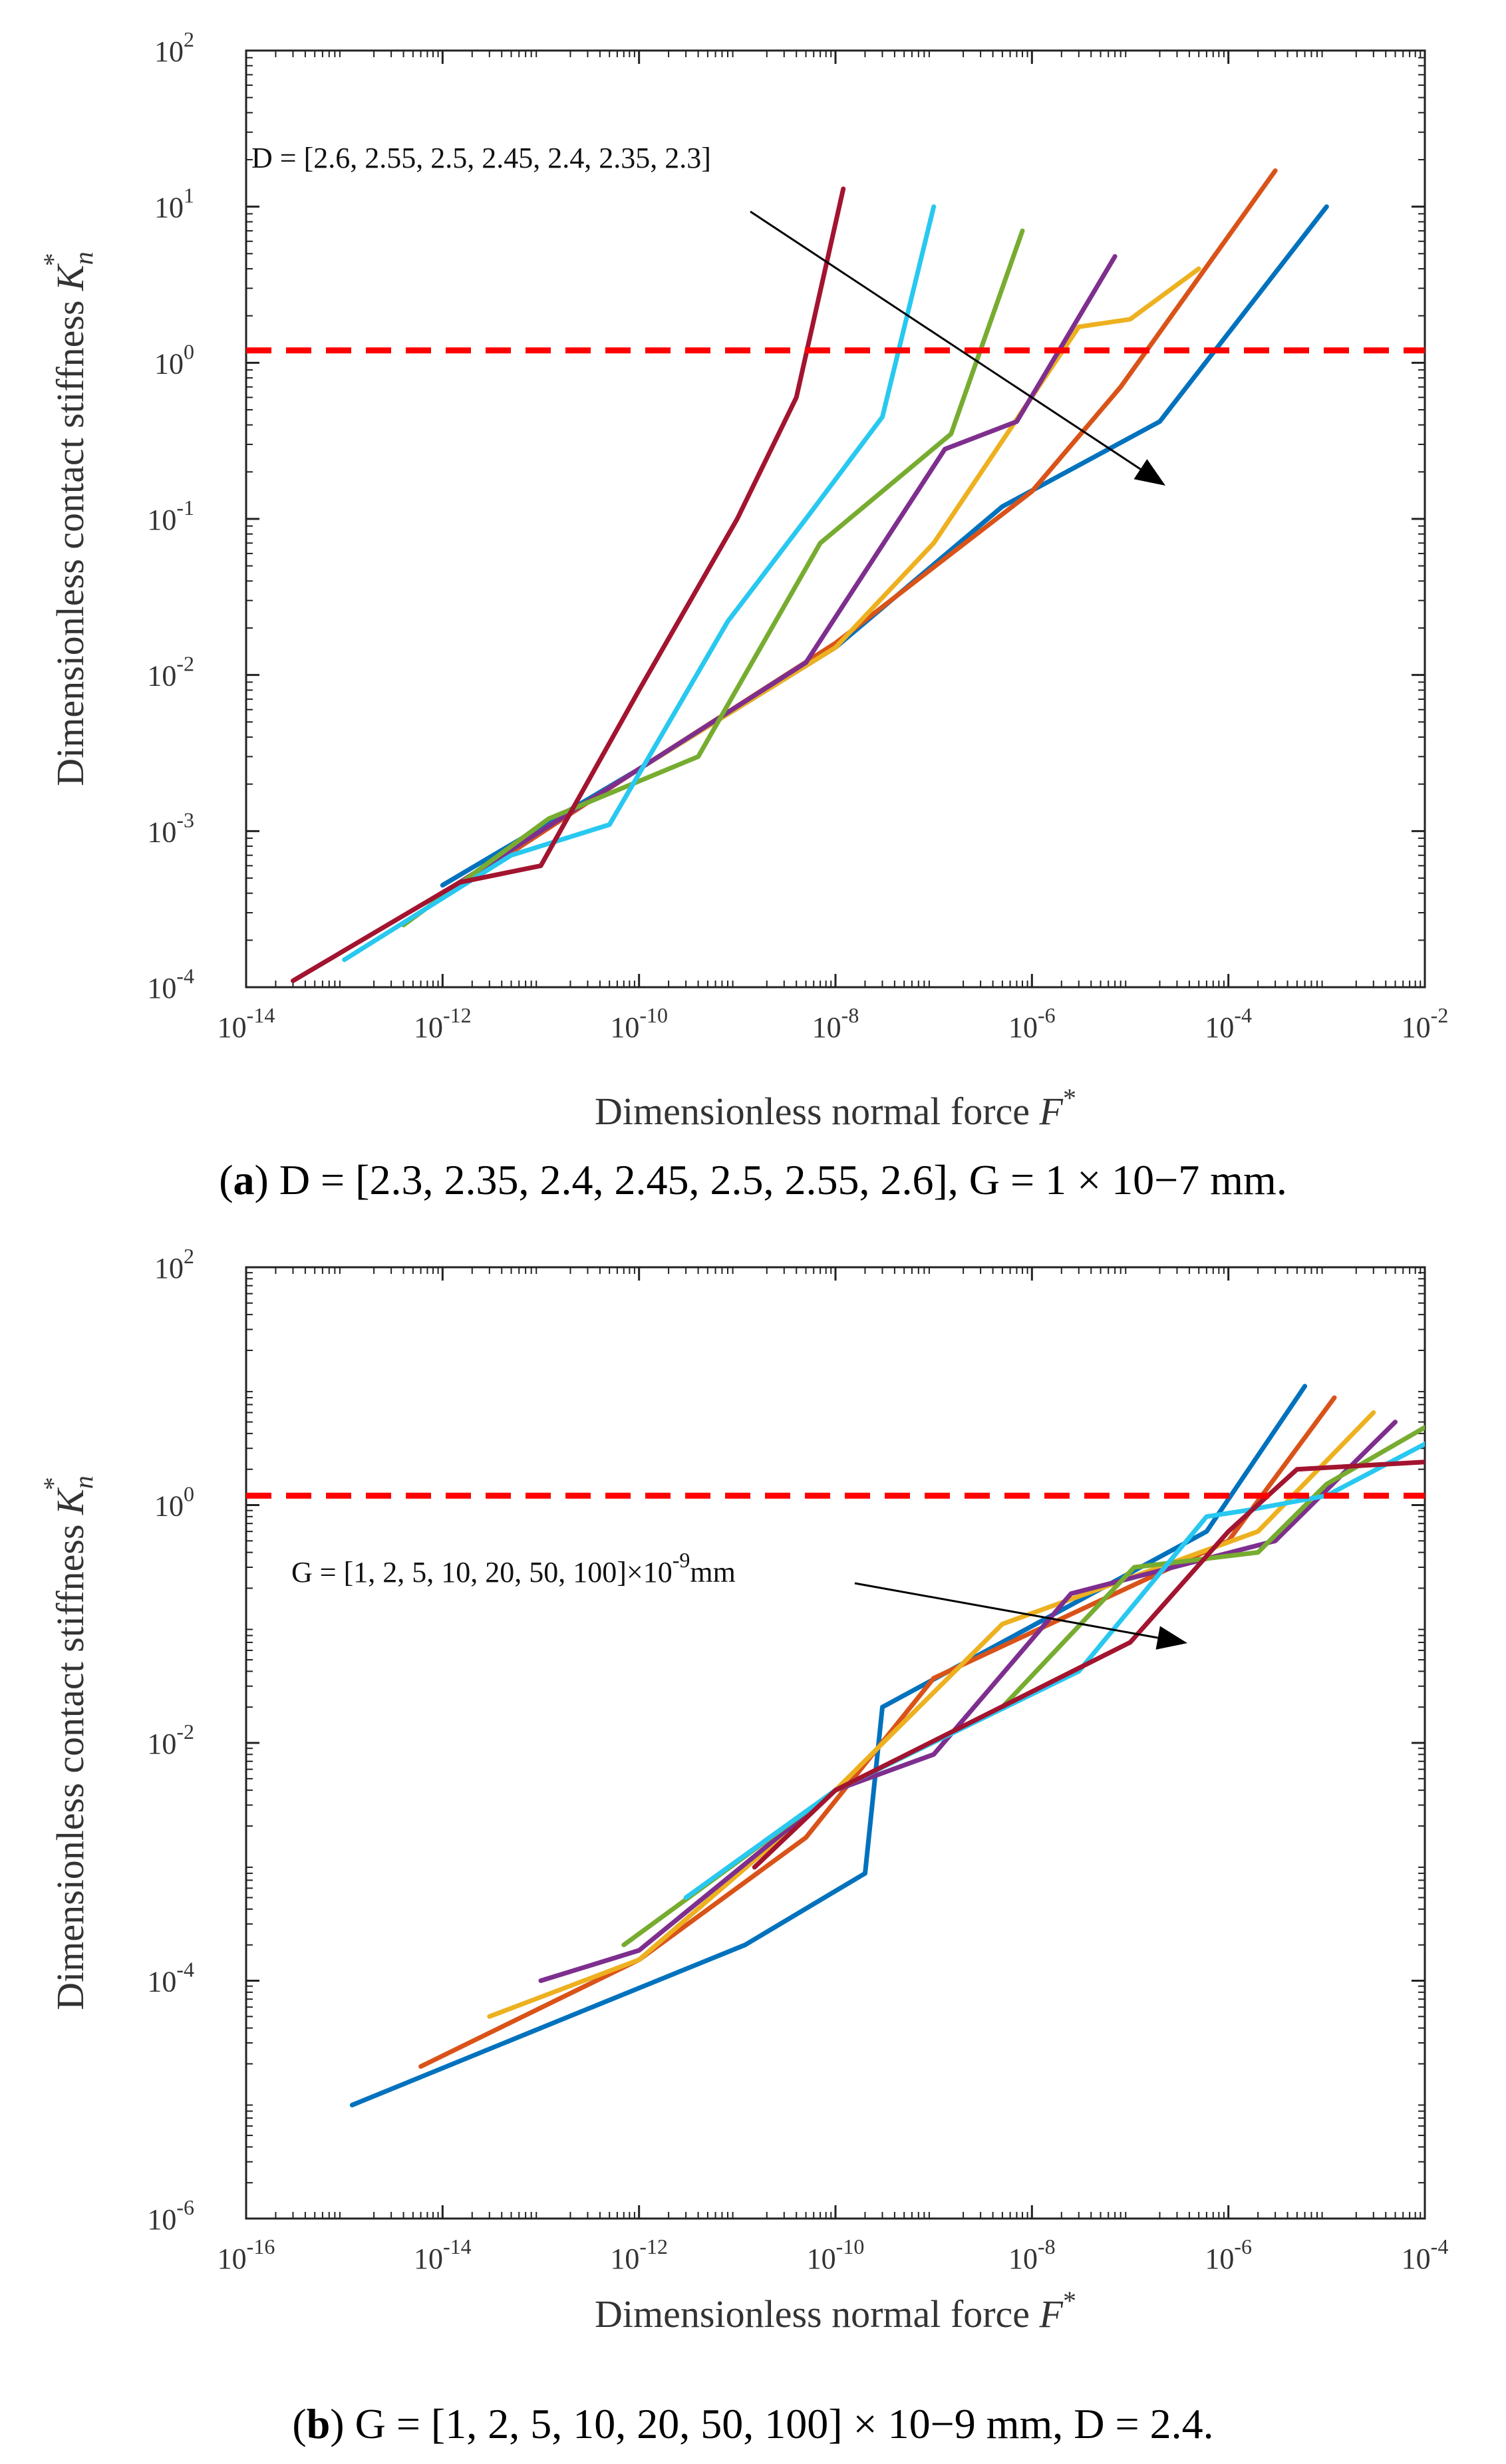 This screenshot has width=1506, height=2464. What do you see at coordinates (170, 2215) in the screenshot?
I see `y-tick-label: 10⁻⁶` at bounding box center [170, 2215].